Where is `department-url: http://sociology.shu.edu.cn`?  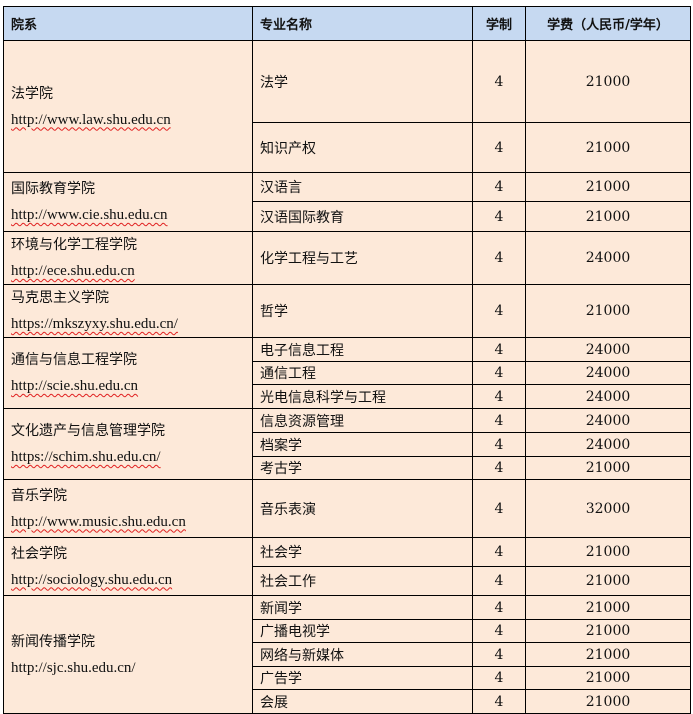
department-url: http://sociology.shu.edu.cn is located at coordinates (92, 579).